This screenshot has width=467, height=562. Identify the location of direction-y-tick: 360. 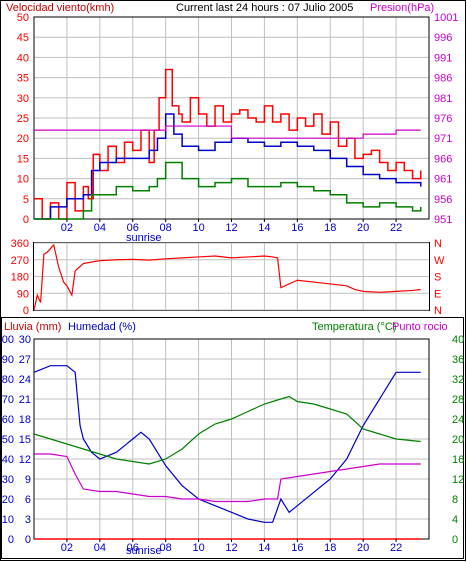
(20, 244).